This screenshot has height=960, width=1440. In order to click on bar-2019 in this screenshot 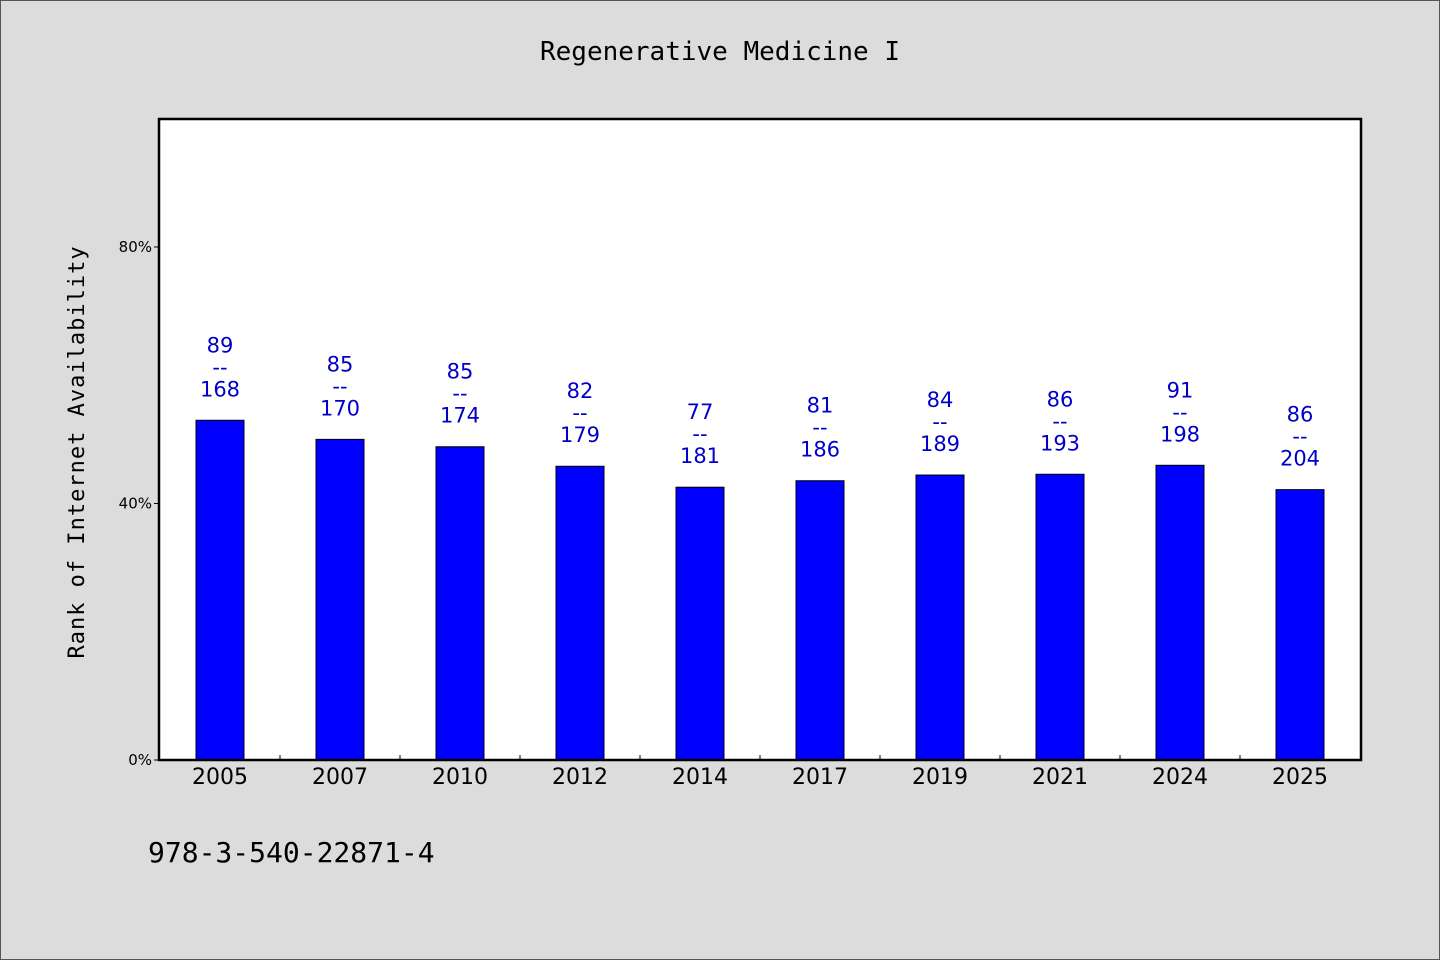, I will do `click(940, 617)`.